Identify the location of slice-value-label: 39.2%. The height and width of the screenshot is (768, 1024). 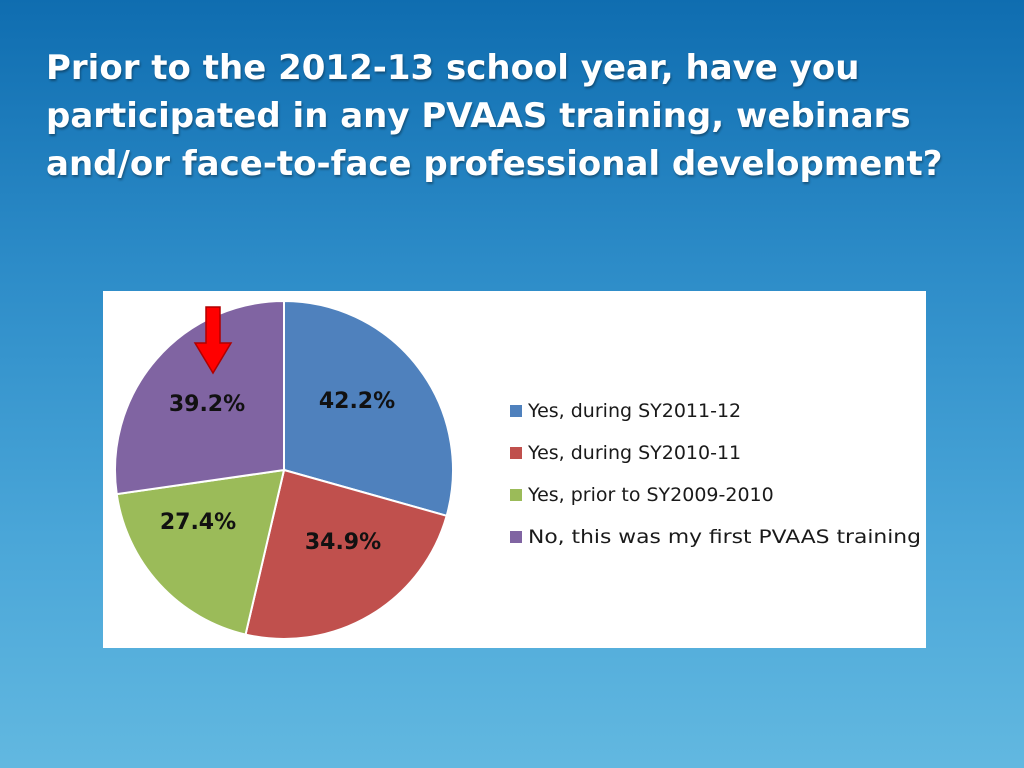
(207, 404).